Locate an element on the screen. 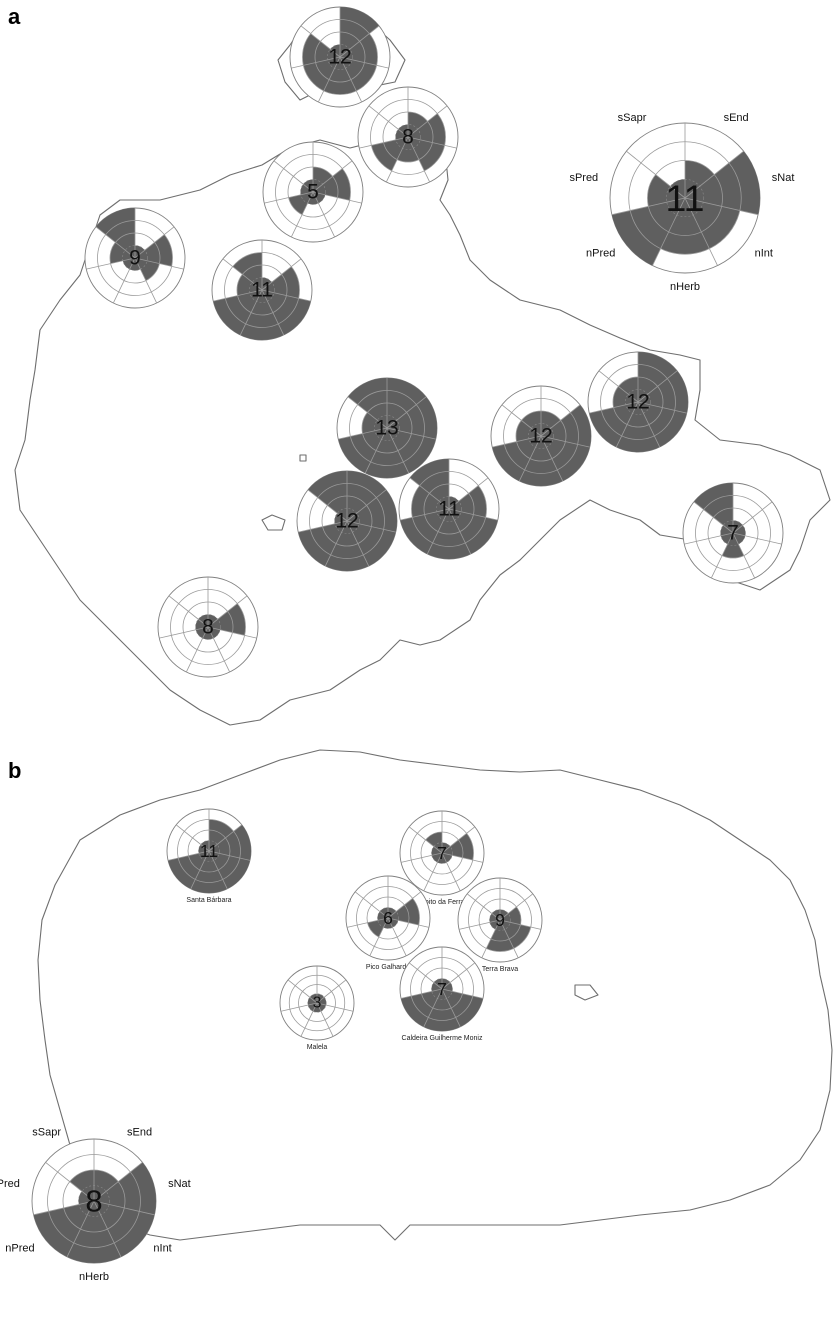 This screenshot has width=836, height=1331. panel-b-site-glyph-site-name: Caldeira Guilherme Moniz is located at coordinates (442, 1038).